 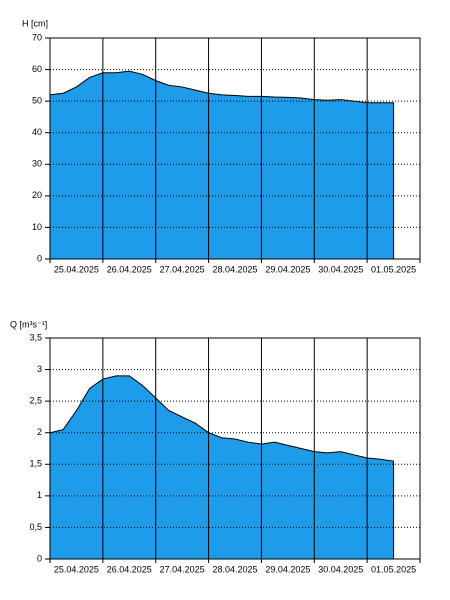 I want to click on y-tick-label: 30, so click(x=37, y=164).